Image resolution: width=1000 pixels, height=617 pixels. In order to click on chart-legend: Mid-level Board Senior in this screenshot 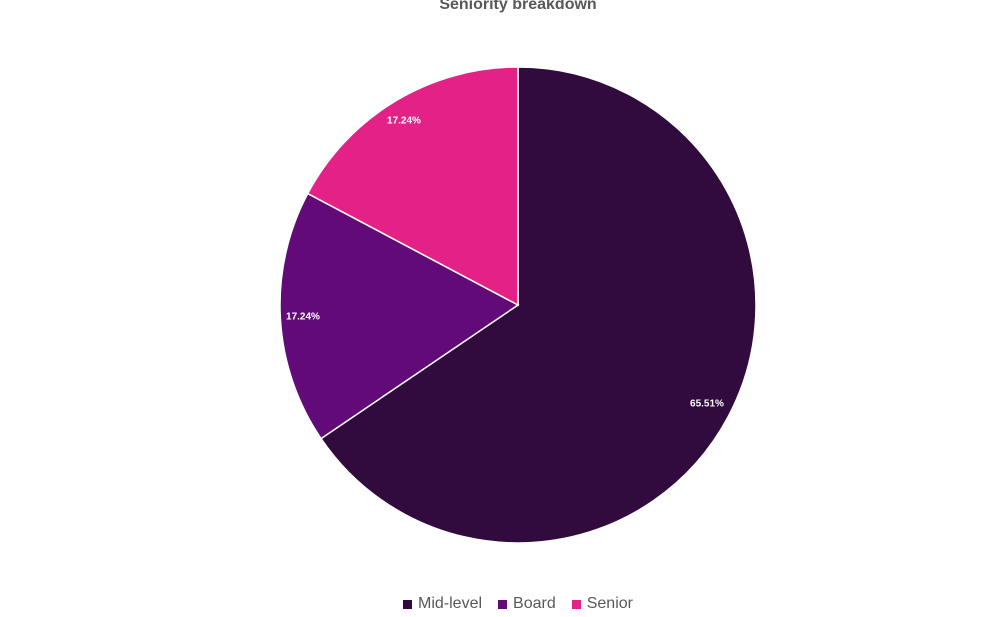, I will do `click(500, 604)`.